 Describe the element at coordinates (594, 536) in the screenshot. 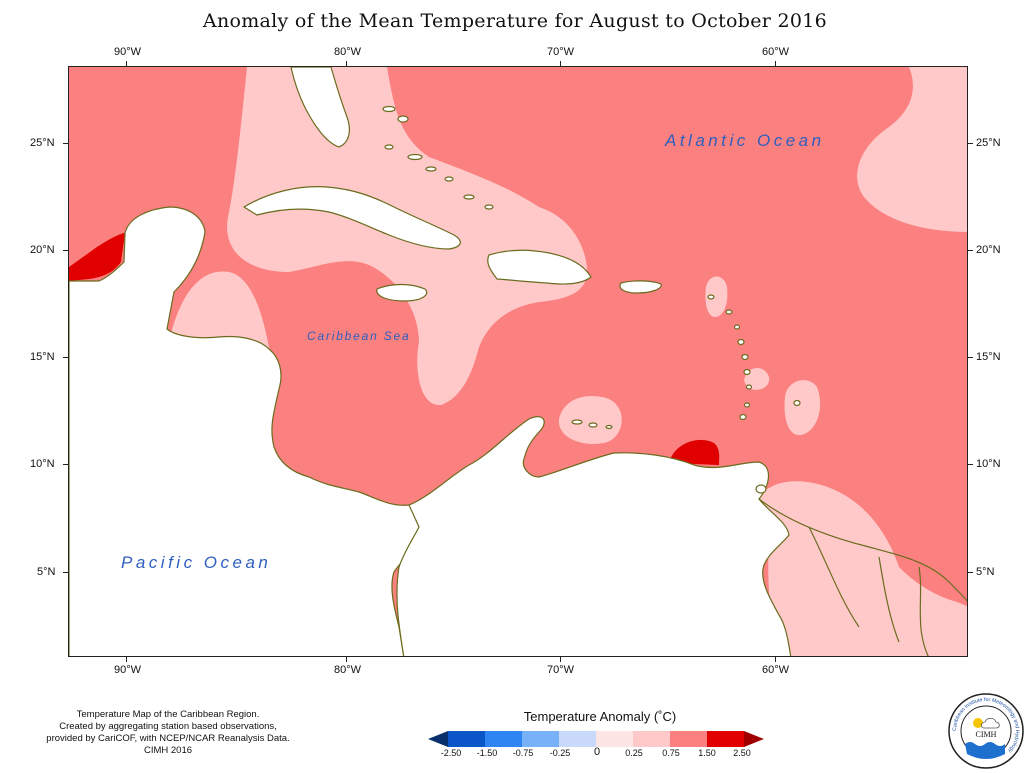

I see `land-south-america` at that location.